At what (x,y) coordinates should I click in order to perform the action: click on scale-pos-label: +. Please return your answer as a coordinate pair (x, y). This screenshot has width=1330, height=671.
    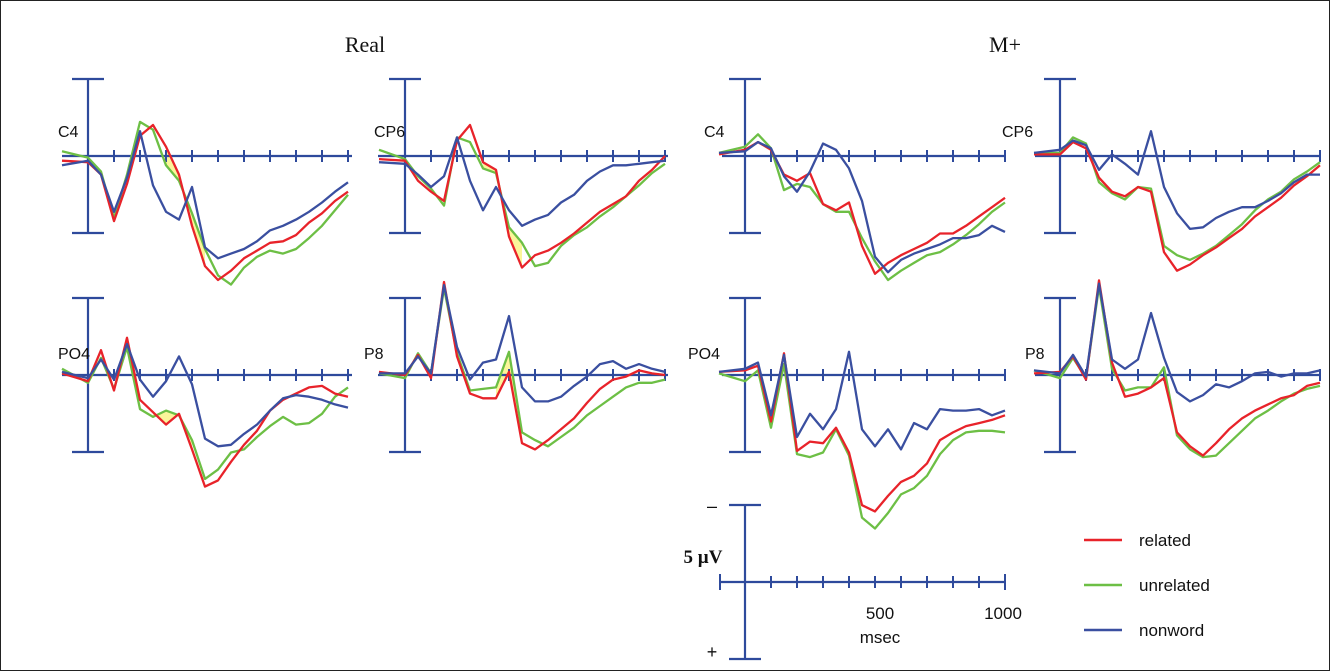
    Looking at the image, I should click on (712, 652).